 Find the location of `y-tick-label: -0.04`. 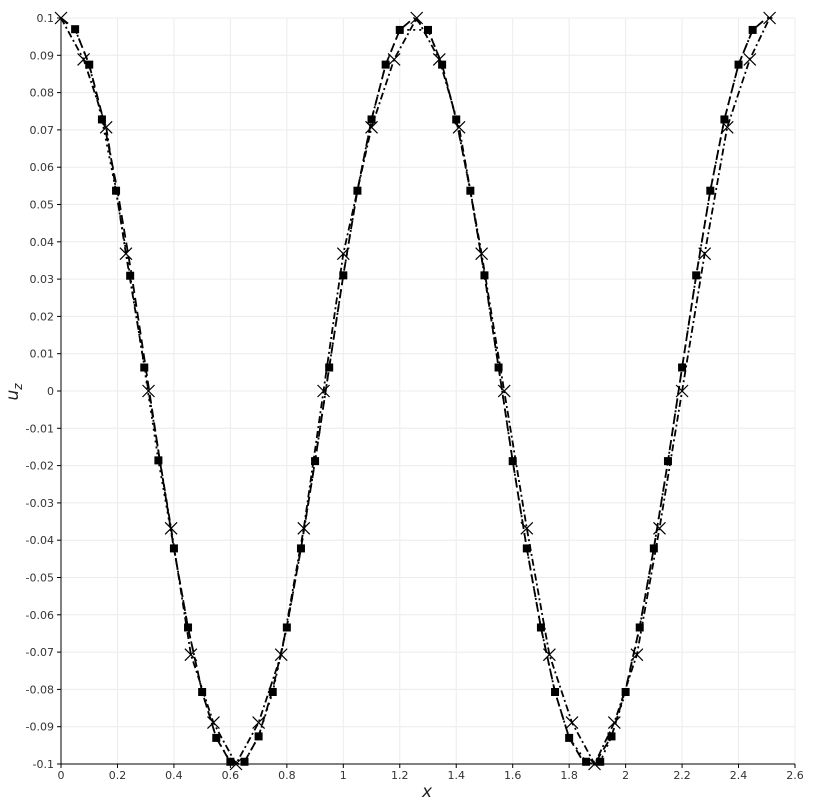

y-tick-label: -0.04 is located at coordinates (40, 540).